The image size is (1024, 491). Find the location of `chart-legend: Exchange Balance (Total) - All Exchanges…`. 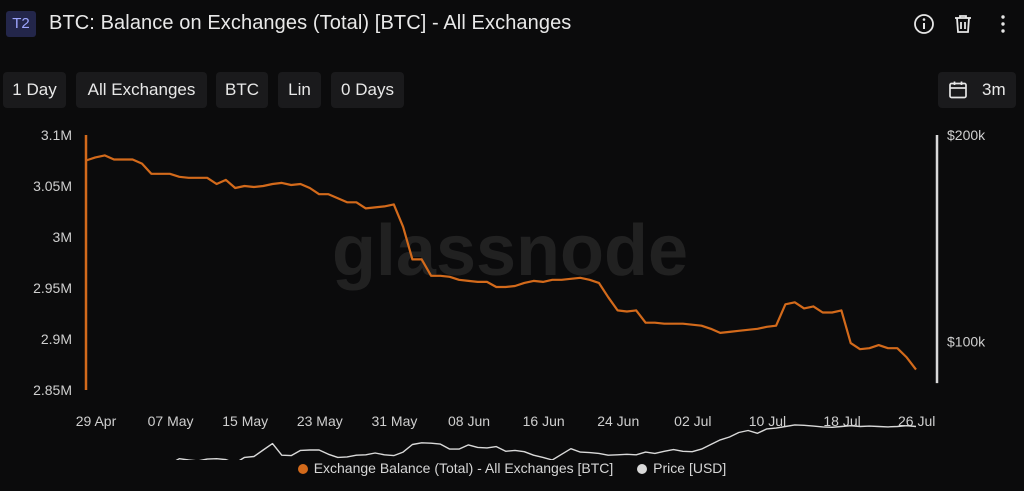

chart-legend: Exchange Balance (Total) - All Exchanges… is located at coordinates (512, 471).